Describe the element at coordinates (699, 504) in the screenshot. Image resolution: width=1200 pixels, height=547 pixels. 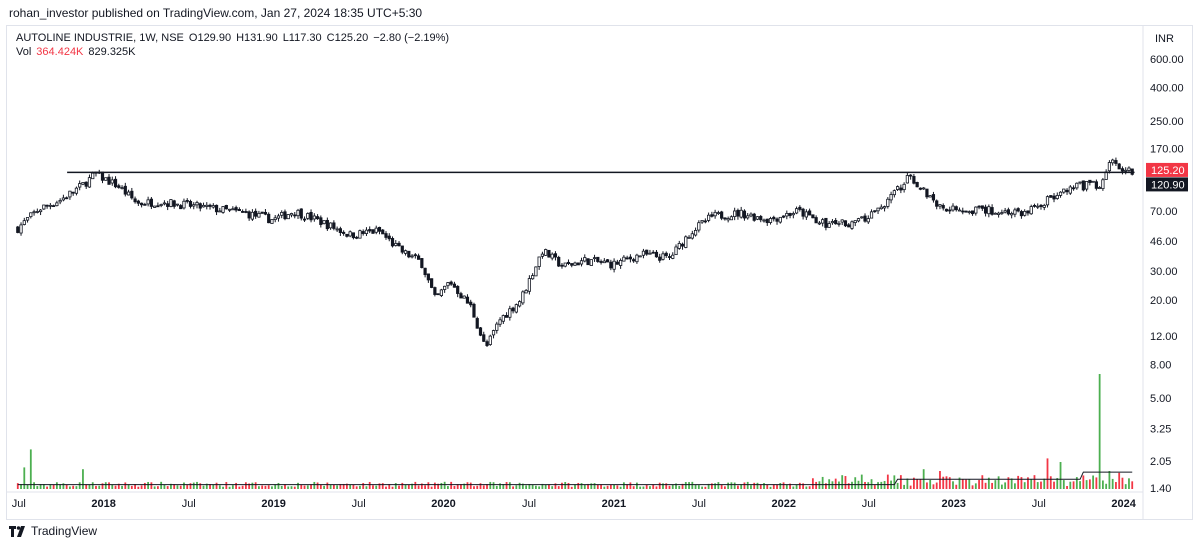
I see `time-tick-label: Jul` at that location.